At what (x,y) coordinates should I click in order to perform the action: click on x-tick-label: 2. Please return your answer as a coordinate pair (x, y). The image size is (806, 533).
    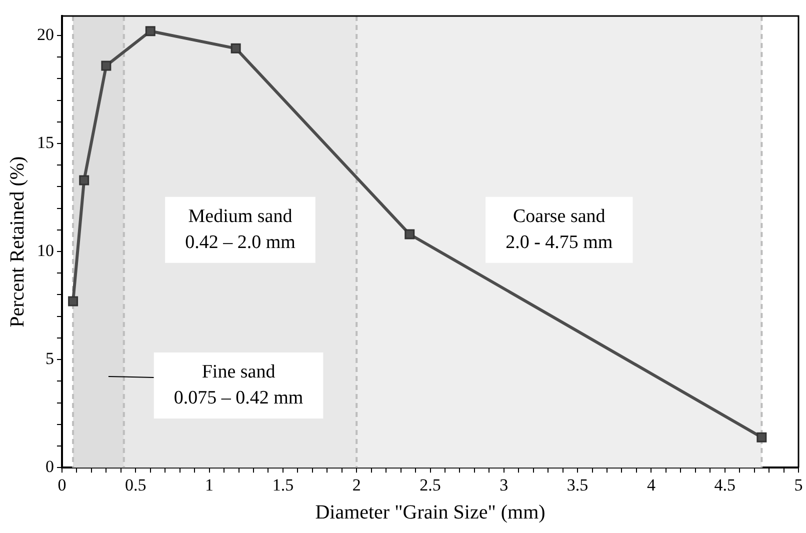
    Looking at the image, I should click on (356, 484).